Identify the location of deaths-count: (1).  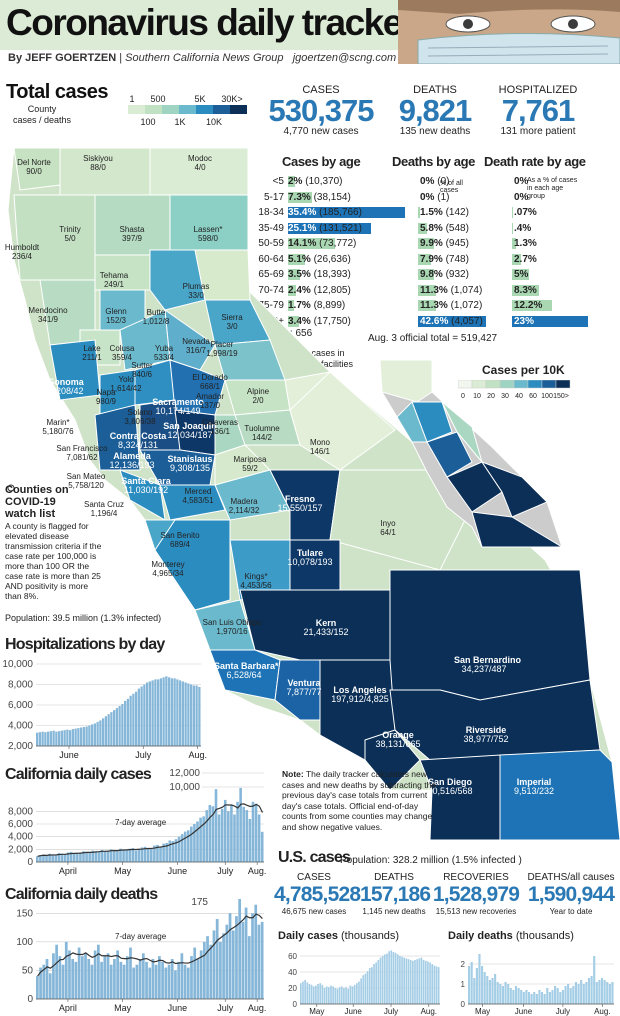
(443, 197).